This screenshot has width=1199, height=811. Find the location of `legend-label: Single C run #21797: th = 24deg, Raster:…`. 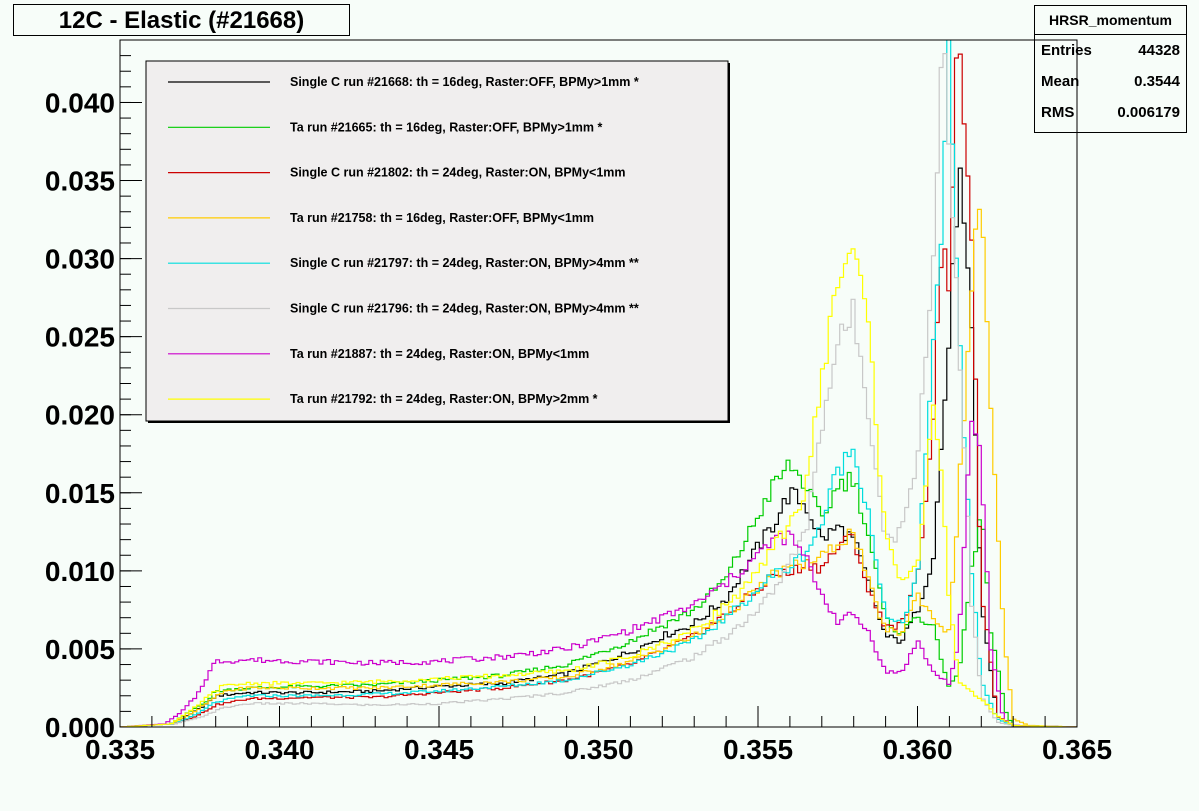

legend-label: Single C run #21797: th = 24deg, Raster:… is located at coordinates (464, 263).